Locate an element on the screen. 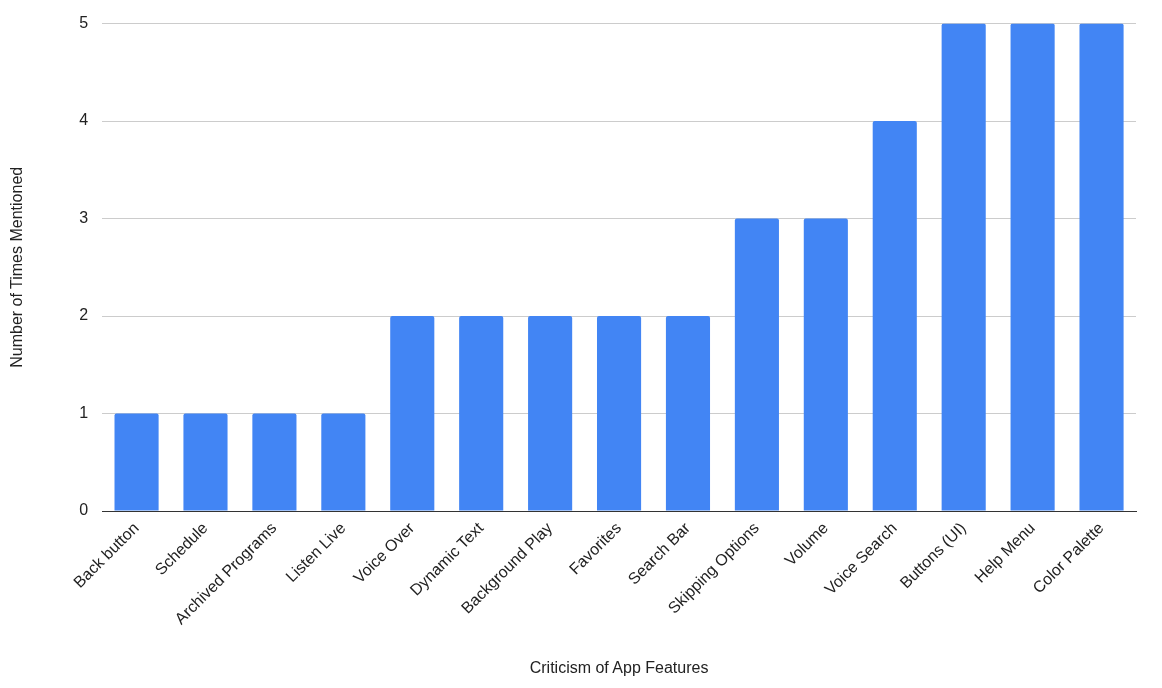  y-tick-label: 5 is located at coordinates (84, 23).